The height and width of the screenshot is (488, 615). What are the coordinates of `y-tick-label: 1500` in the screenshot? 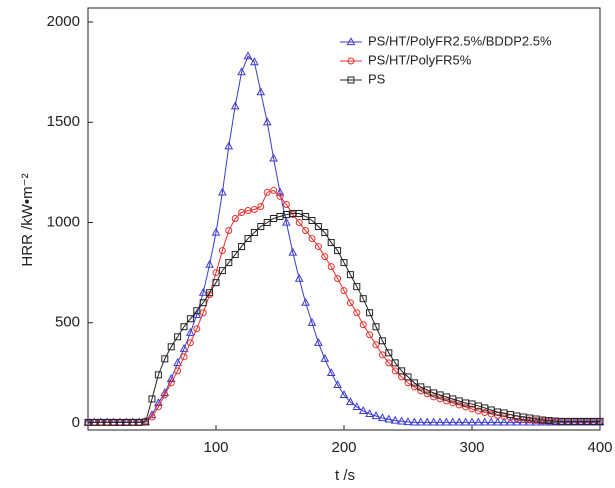 It's located at (63, 121).